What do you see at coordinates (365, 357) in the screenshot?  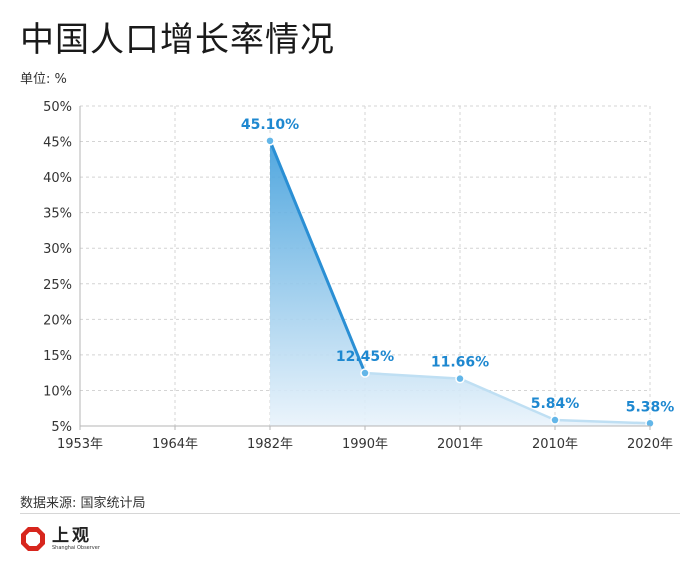 I see `data-label: 12.45%` at bounding box center [365, 357].